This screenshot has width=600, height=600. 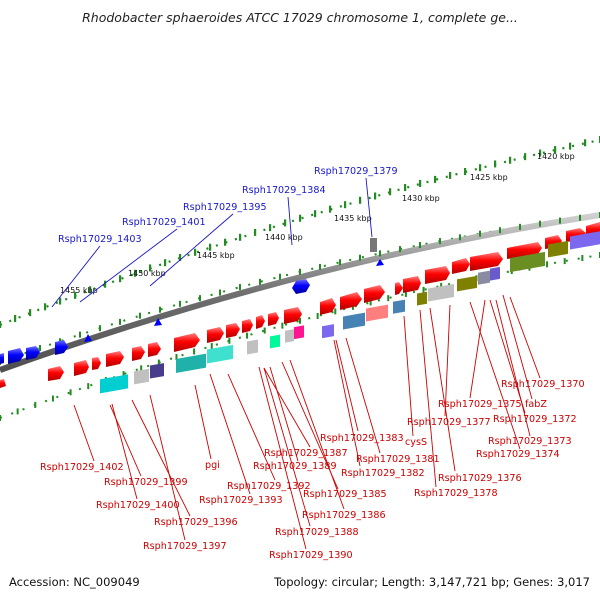 I want to click on scale-label: 1440 kbp, so click(x=284, y=237).